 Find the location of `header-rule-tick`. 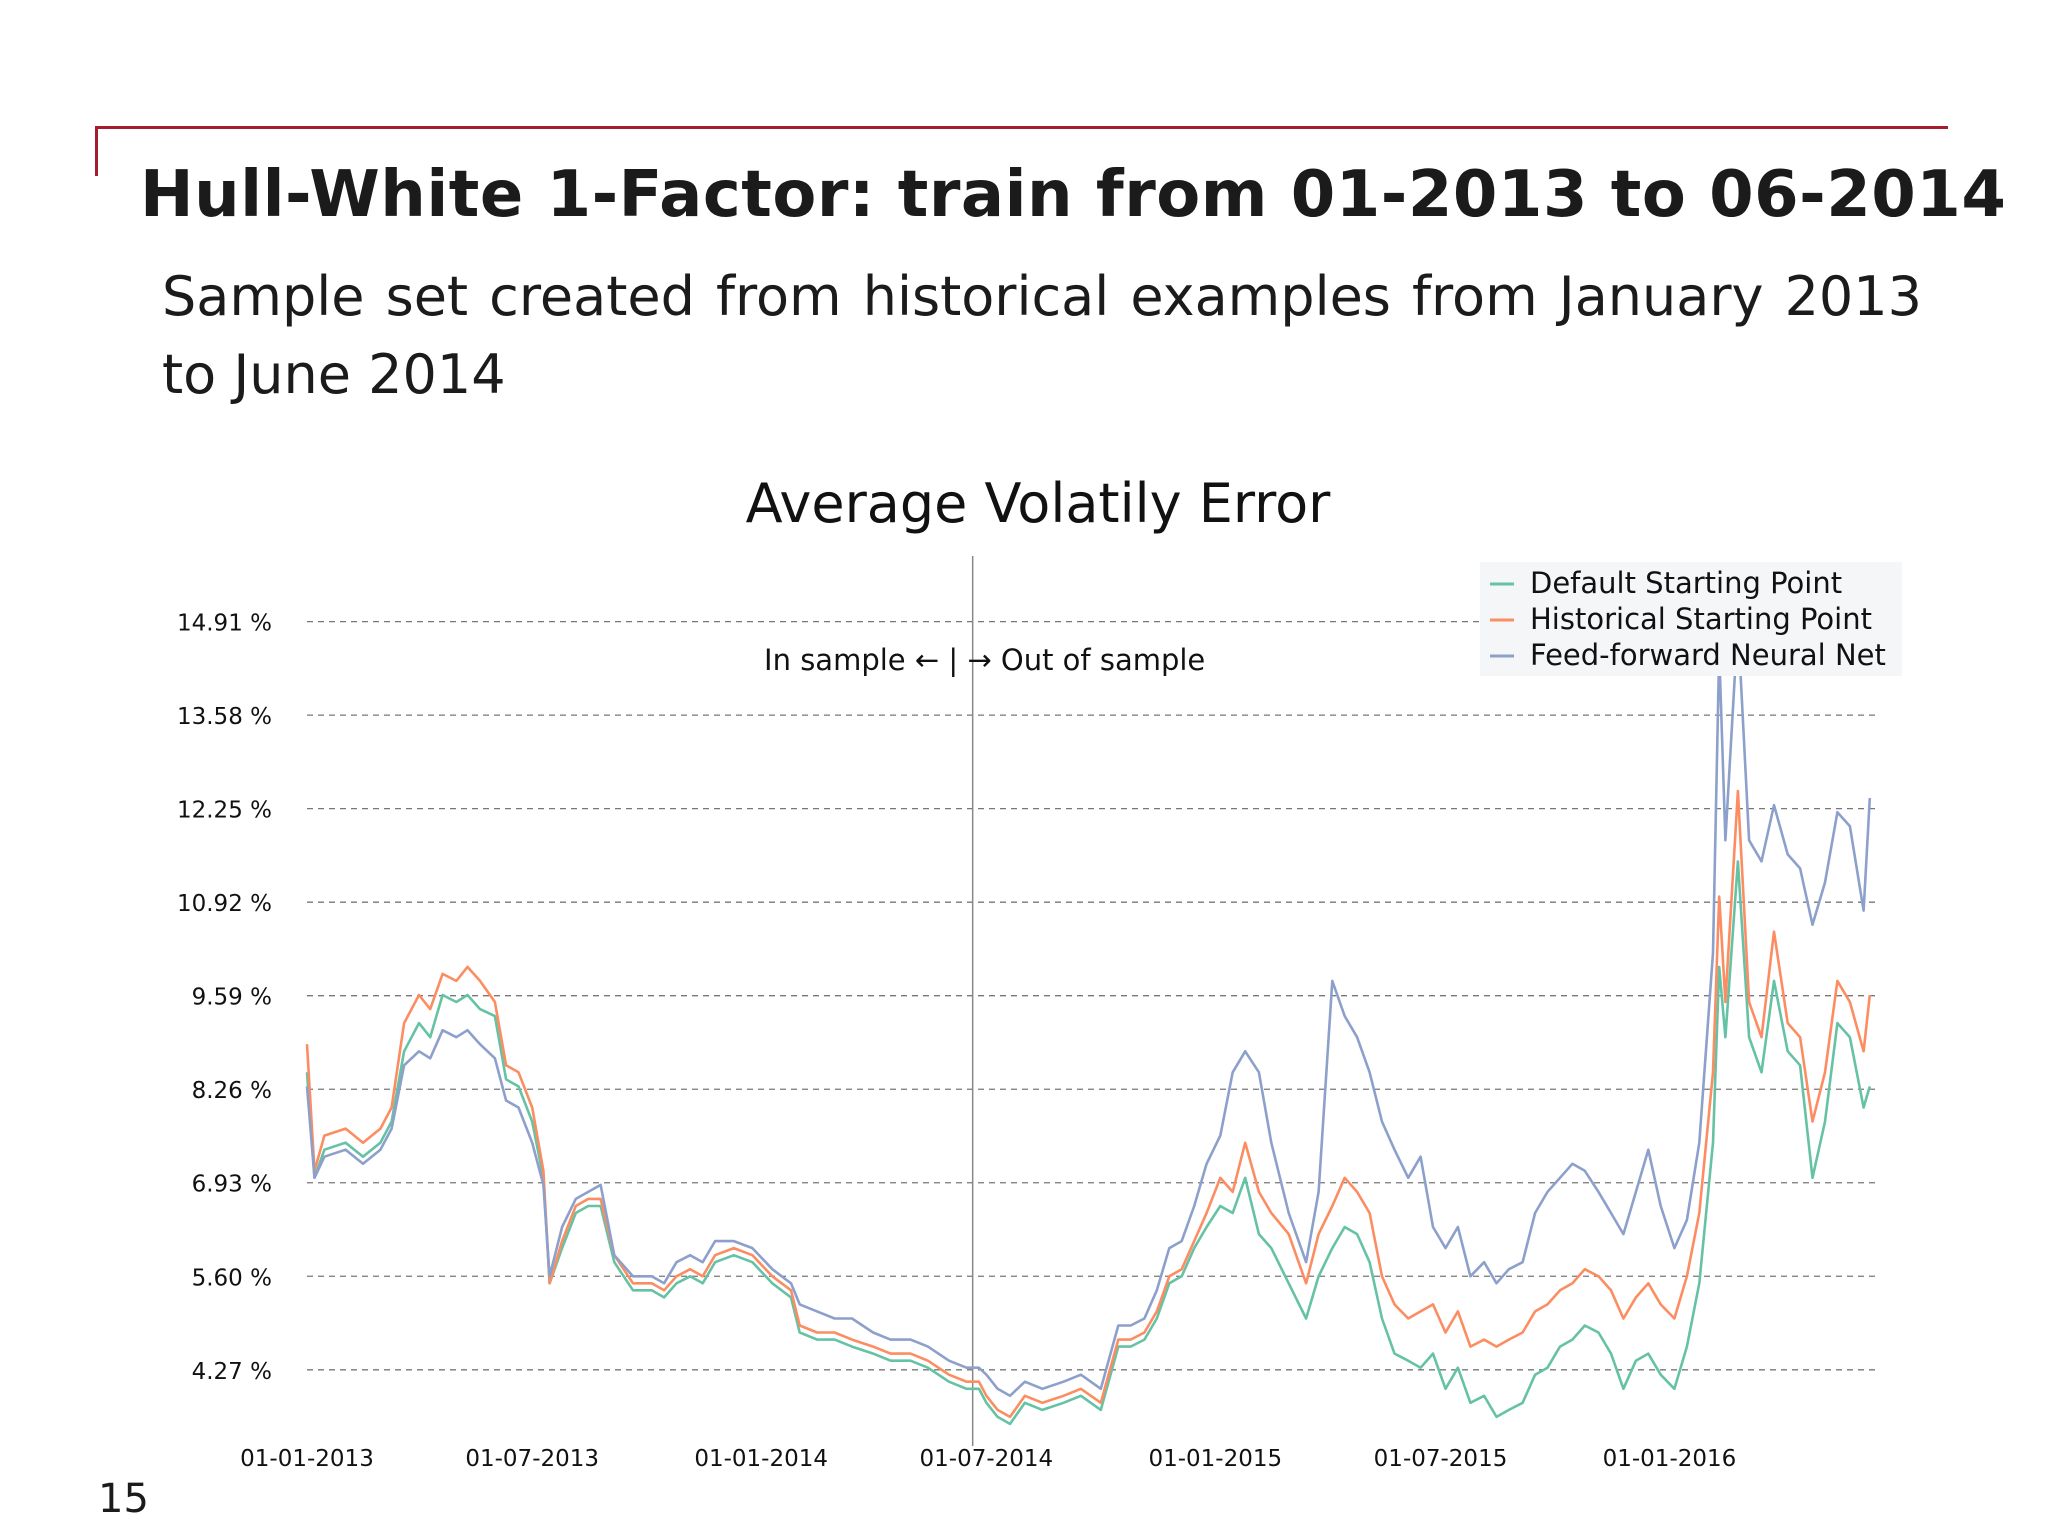

header-rule-tick is located at coordinates (96, 151).